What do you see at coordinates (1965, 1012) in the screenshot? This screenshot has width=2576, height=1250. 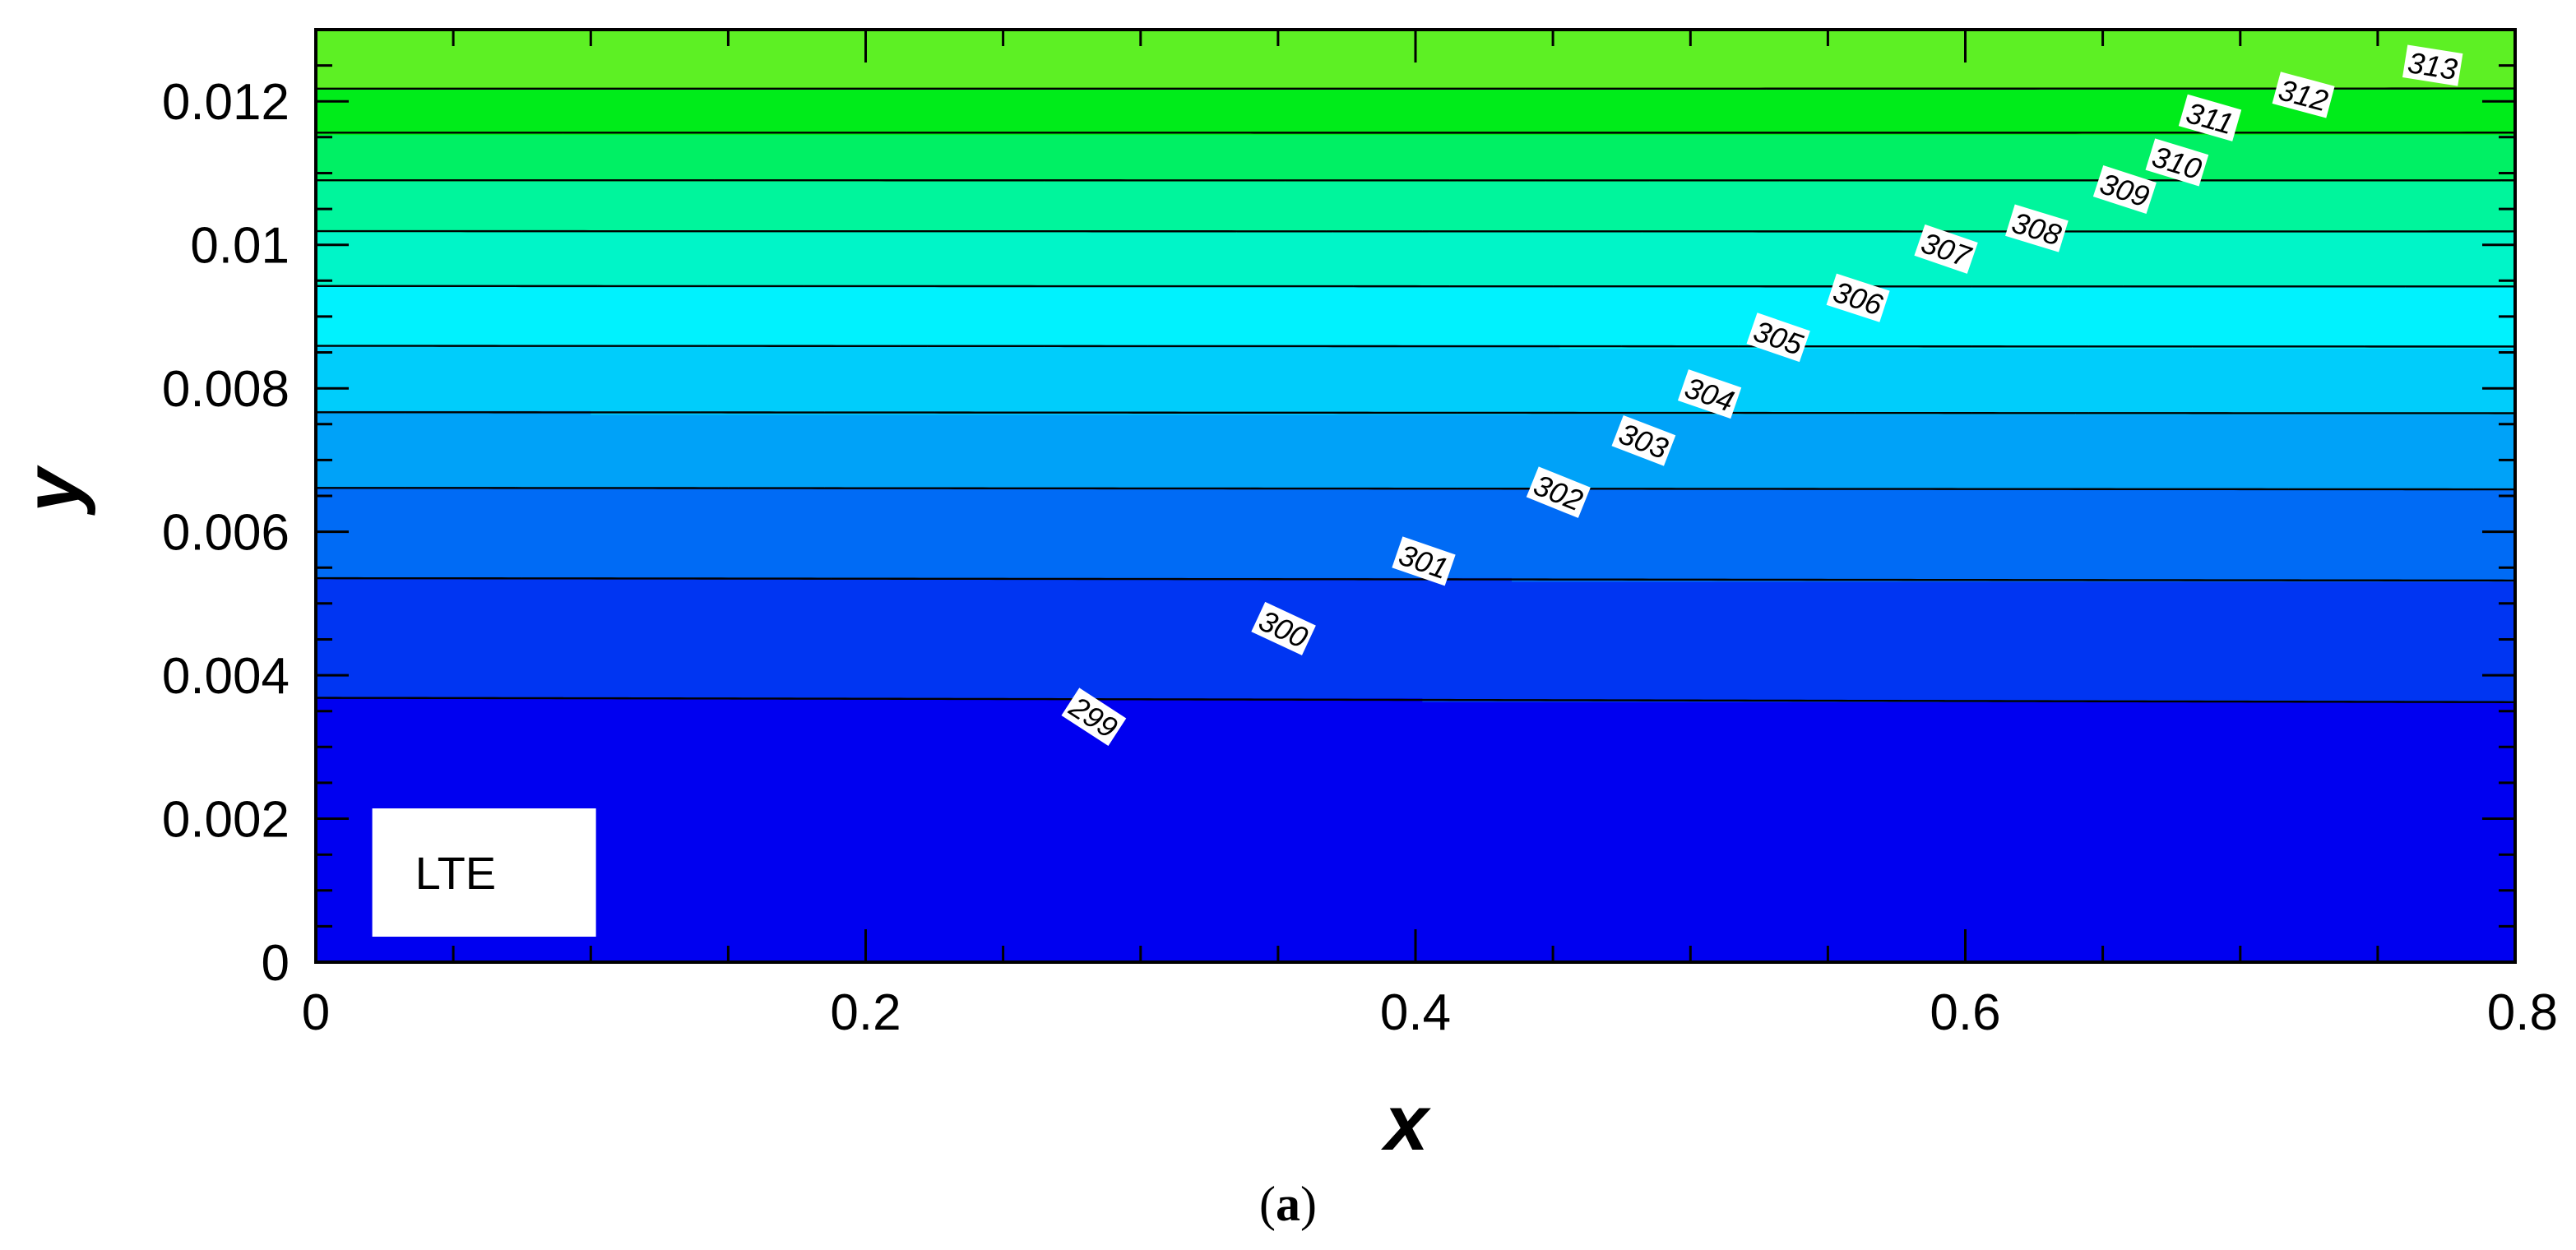 I see `x-tick-label: 0.6` at bounding box center [1965, 1012].